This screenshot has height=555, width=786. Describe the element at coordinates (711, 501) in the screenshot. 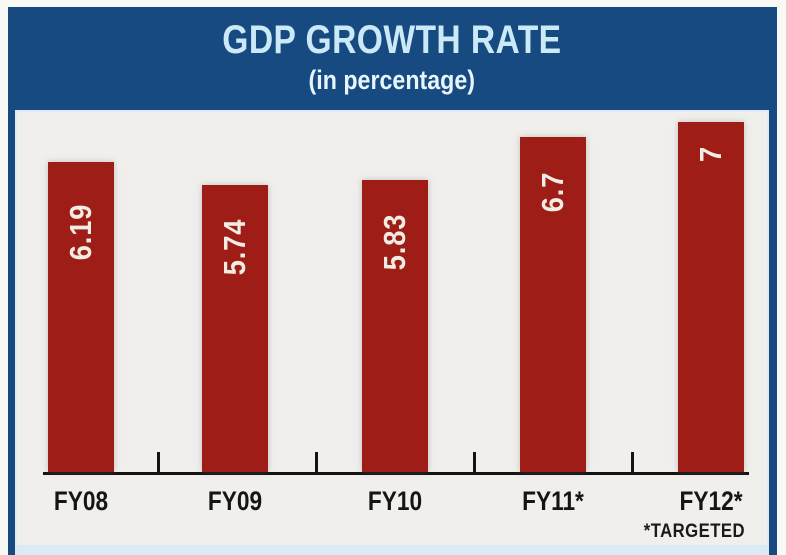

I see `x-axis-label-fy12: FY12*` at that location.